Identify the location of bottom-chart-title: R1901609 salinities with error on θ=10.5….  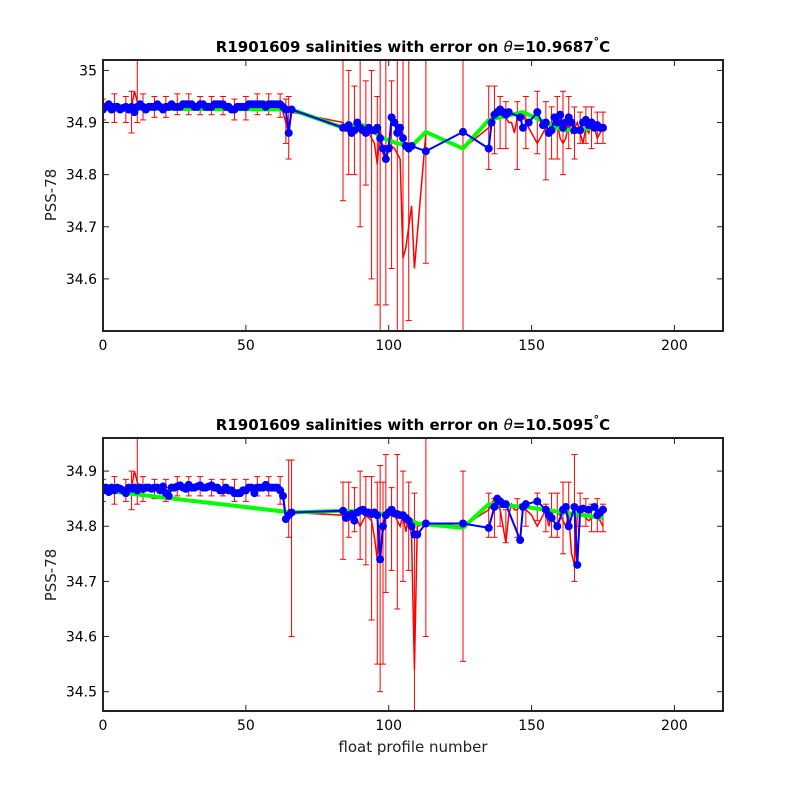
(413, 423).